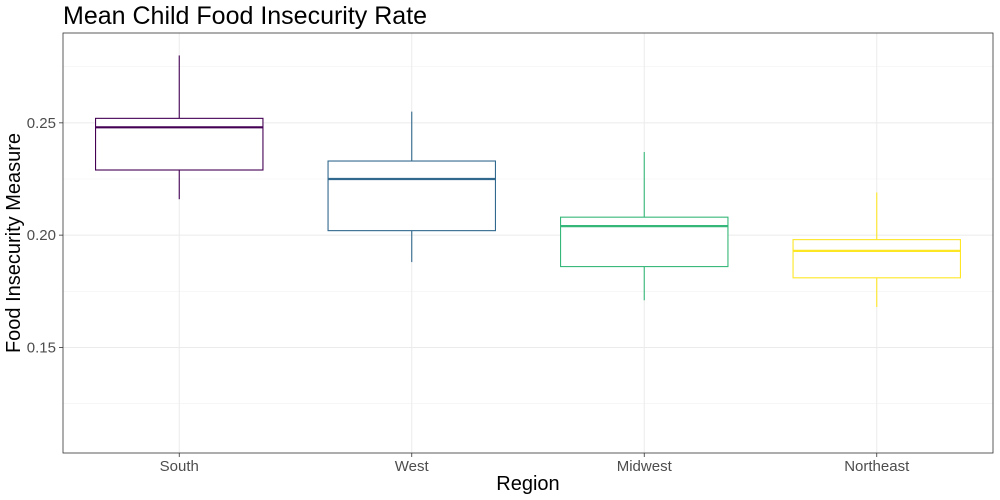 This screenshot has height=500, width=1000. What do you see at coordinates (41, 235) in the screenshot?
I see `y-tick-label: 0.20` at bounding box center [41, 235].